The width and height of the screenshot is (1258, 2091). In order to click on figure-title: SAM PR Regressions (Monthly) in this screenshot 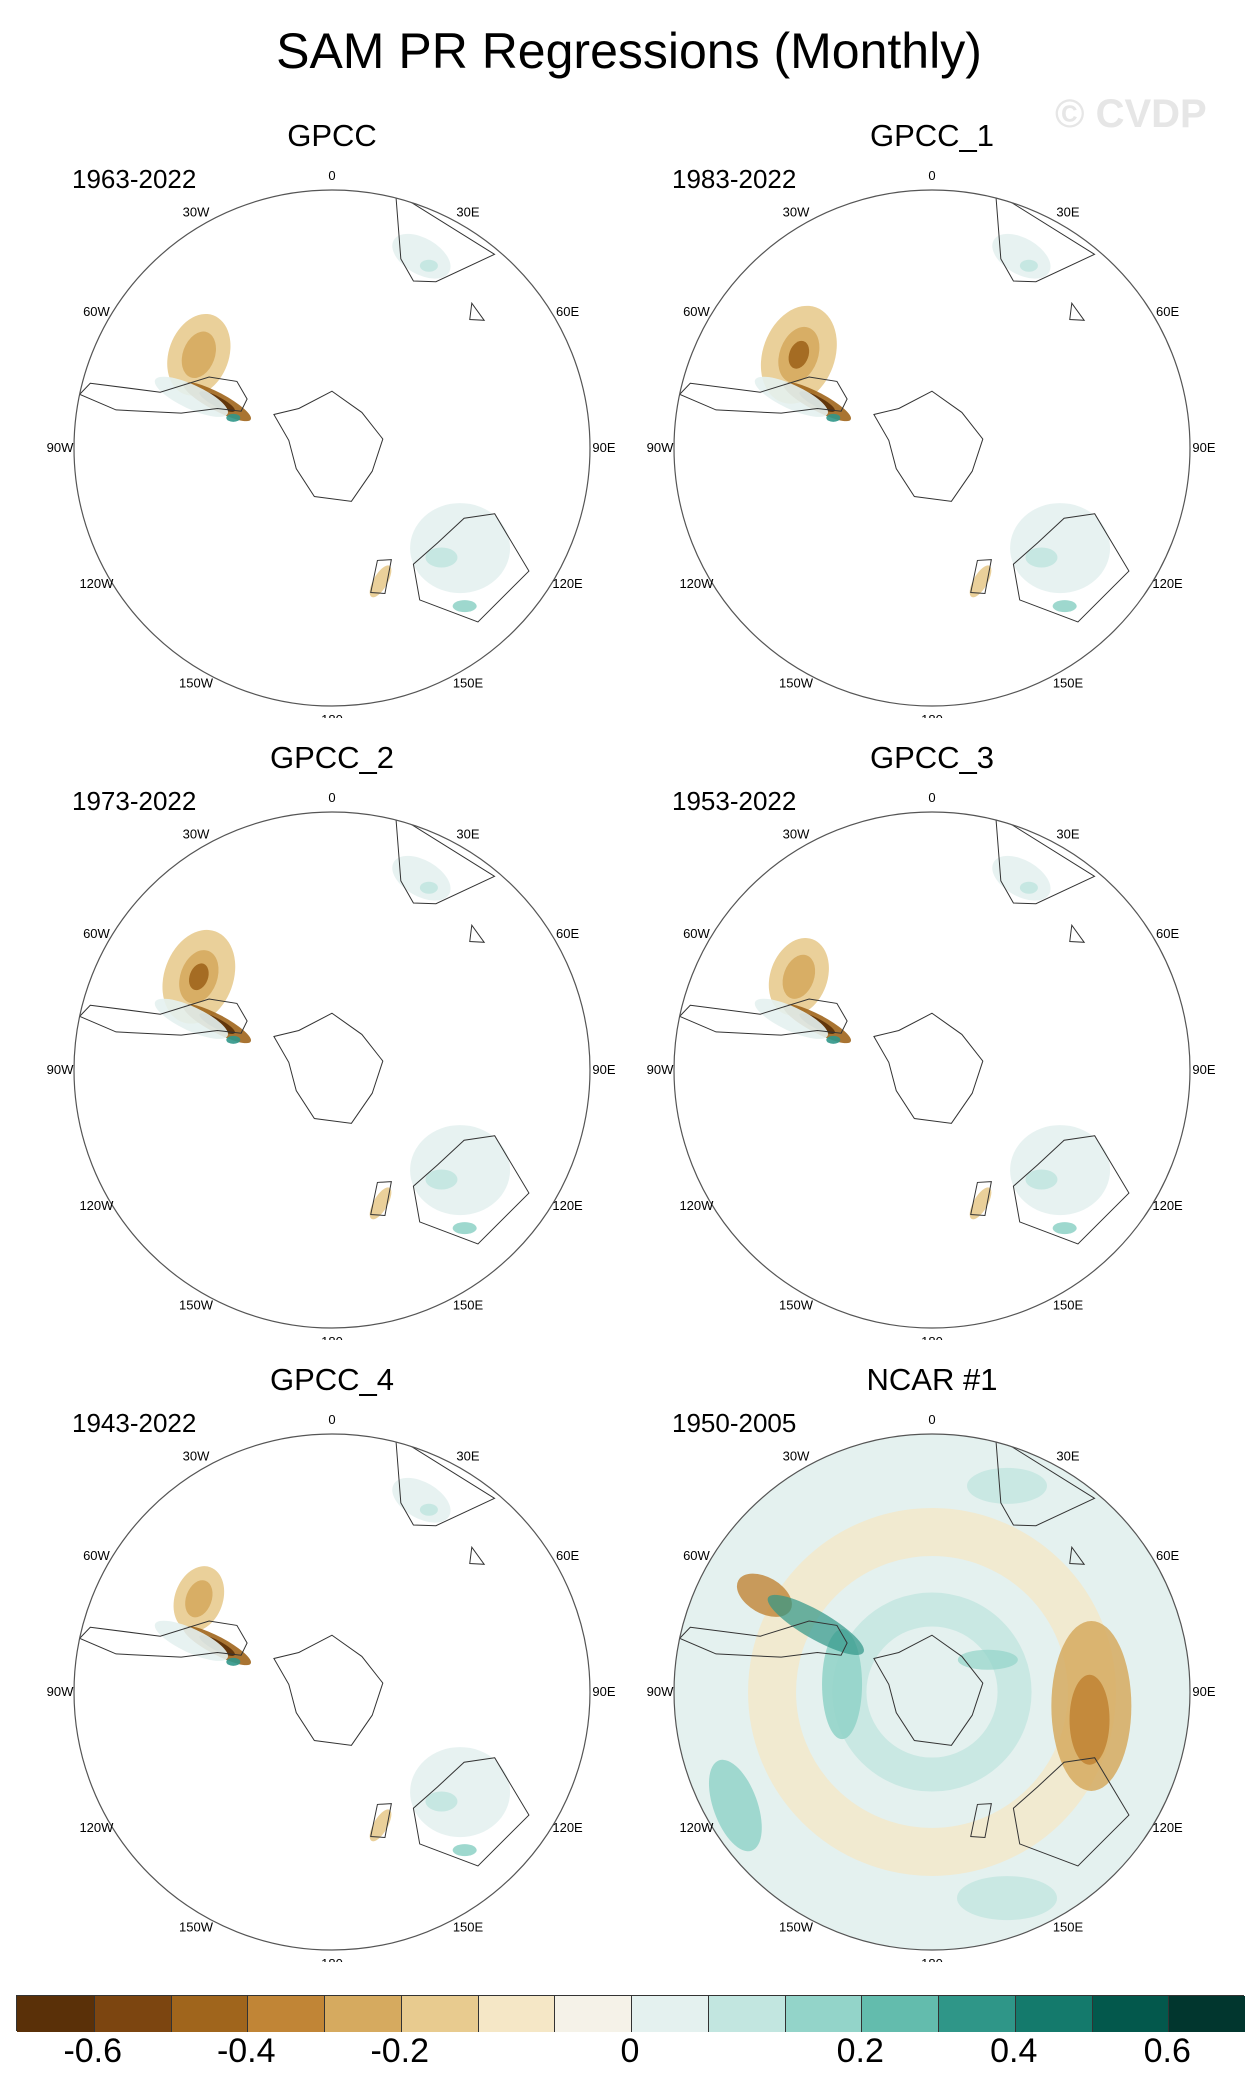, I will do `click(629, 51)`.